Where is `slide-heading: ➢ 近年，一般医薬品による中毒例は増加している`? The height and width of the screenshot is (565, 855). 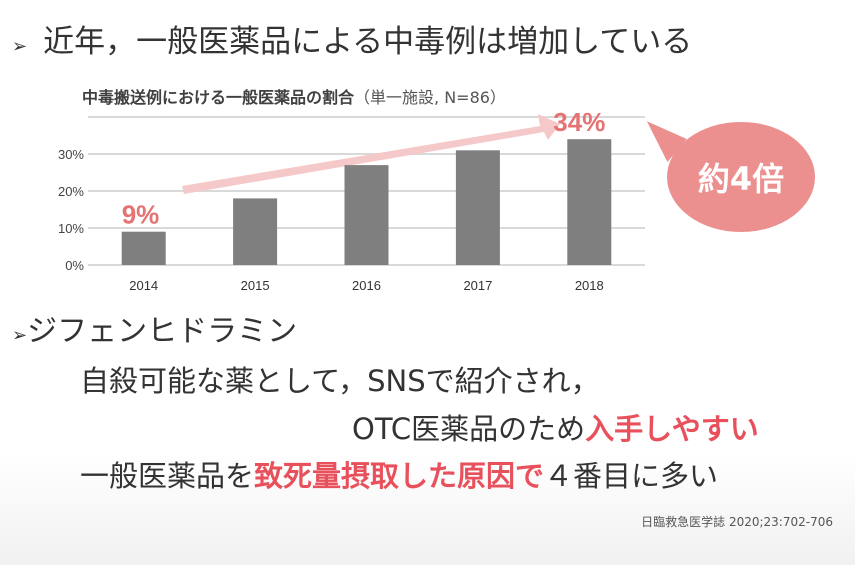 slide-heading: ➢ 近年，一般医薬品による中毒例は増加している is located at coordinates (352, 38).